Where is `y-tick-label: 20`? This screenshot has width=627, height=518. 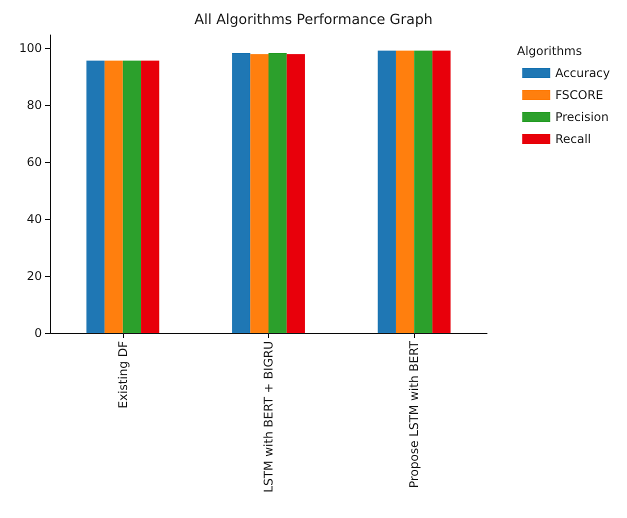
y-tick-label: 20 is located at coordinates (34, 275).